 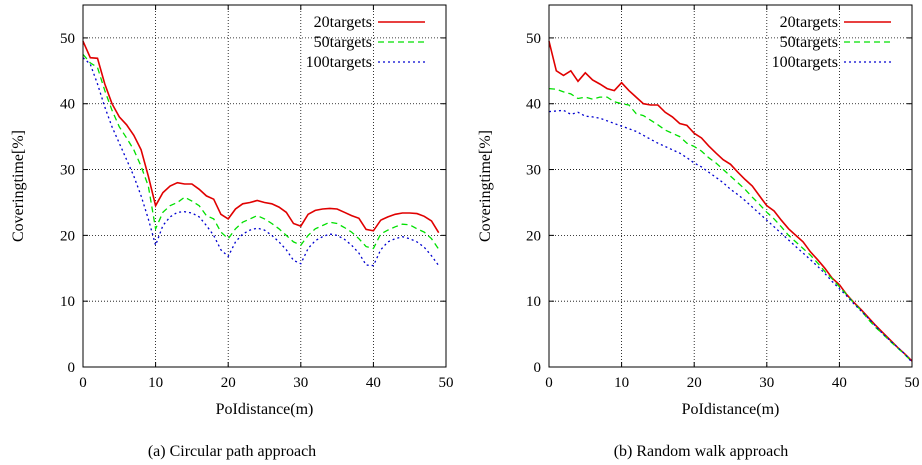 I want to click on chart-caption: (a) Circular path approach, so click(x=232, y=451).